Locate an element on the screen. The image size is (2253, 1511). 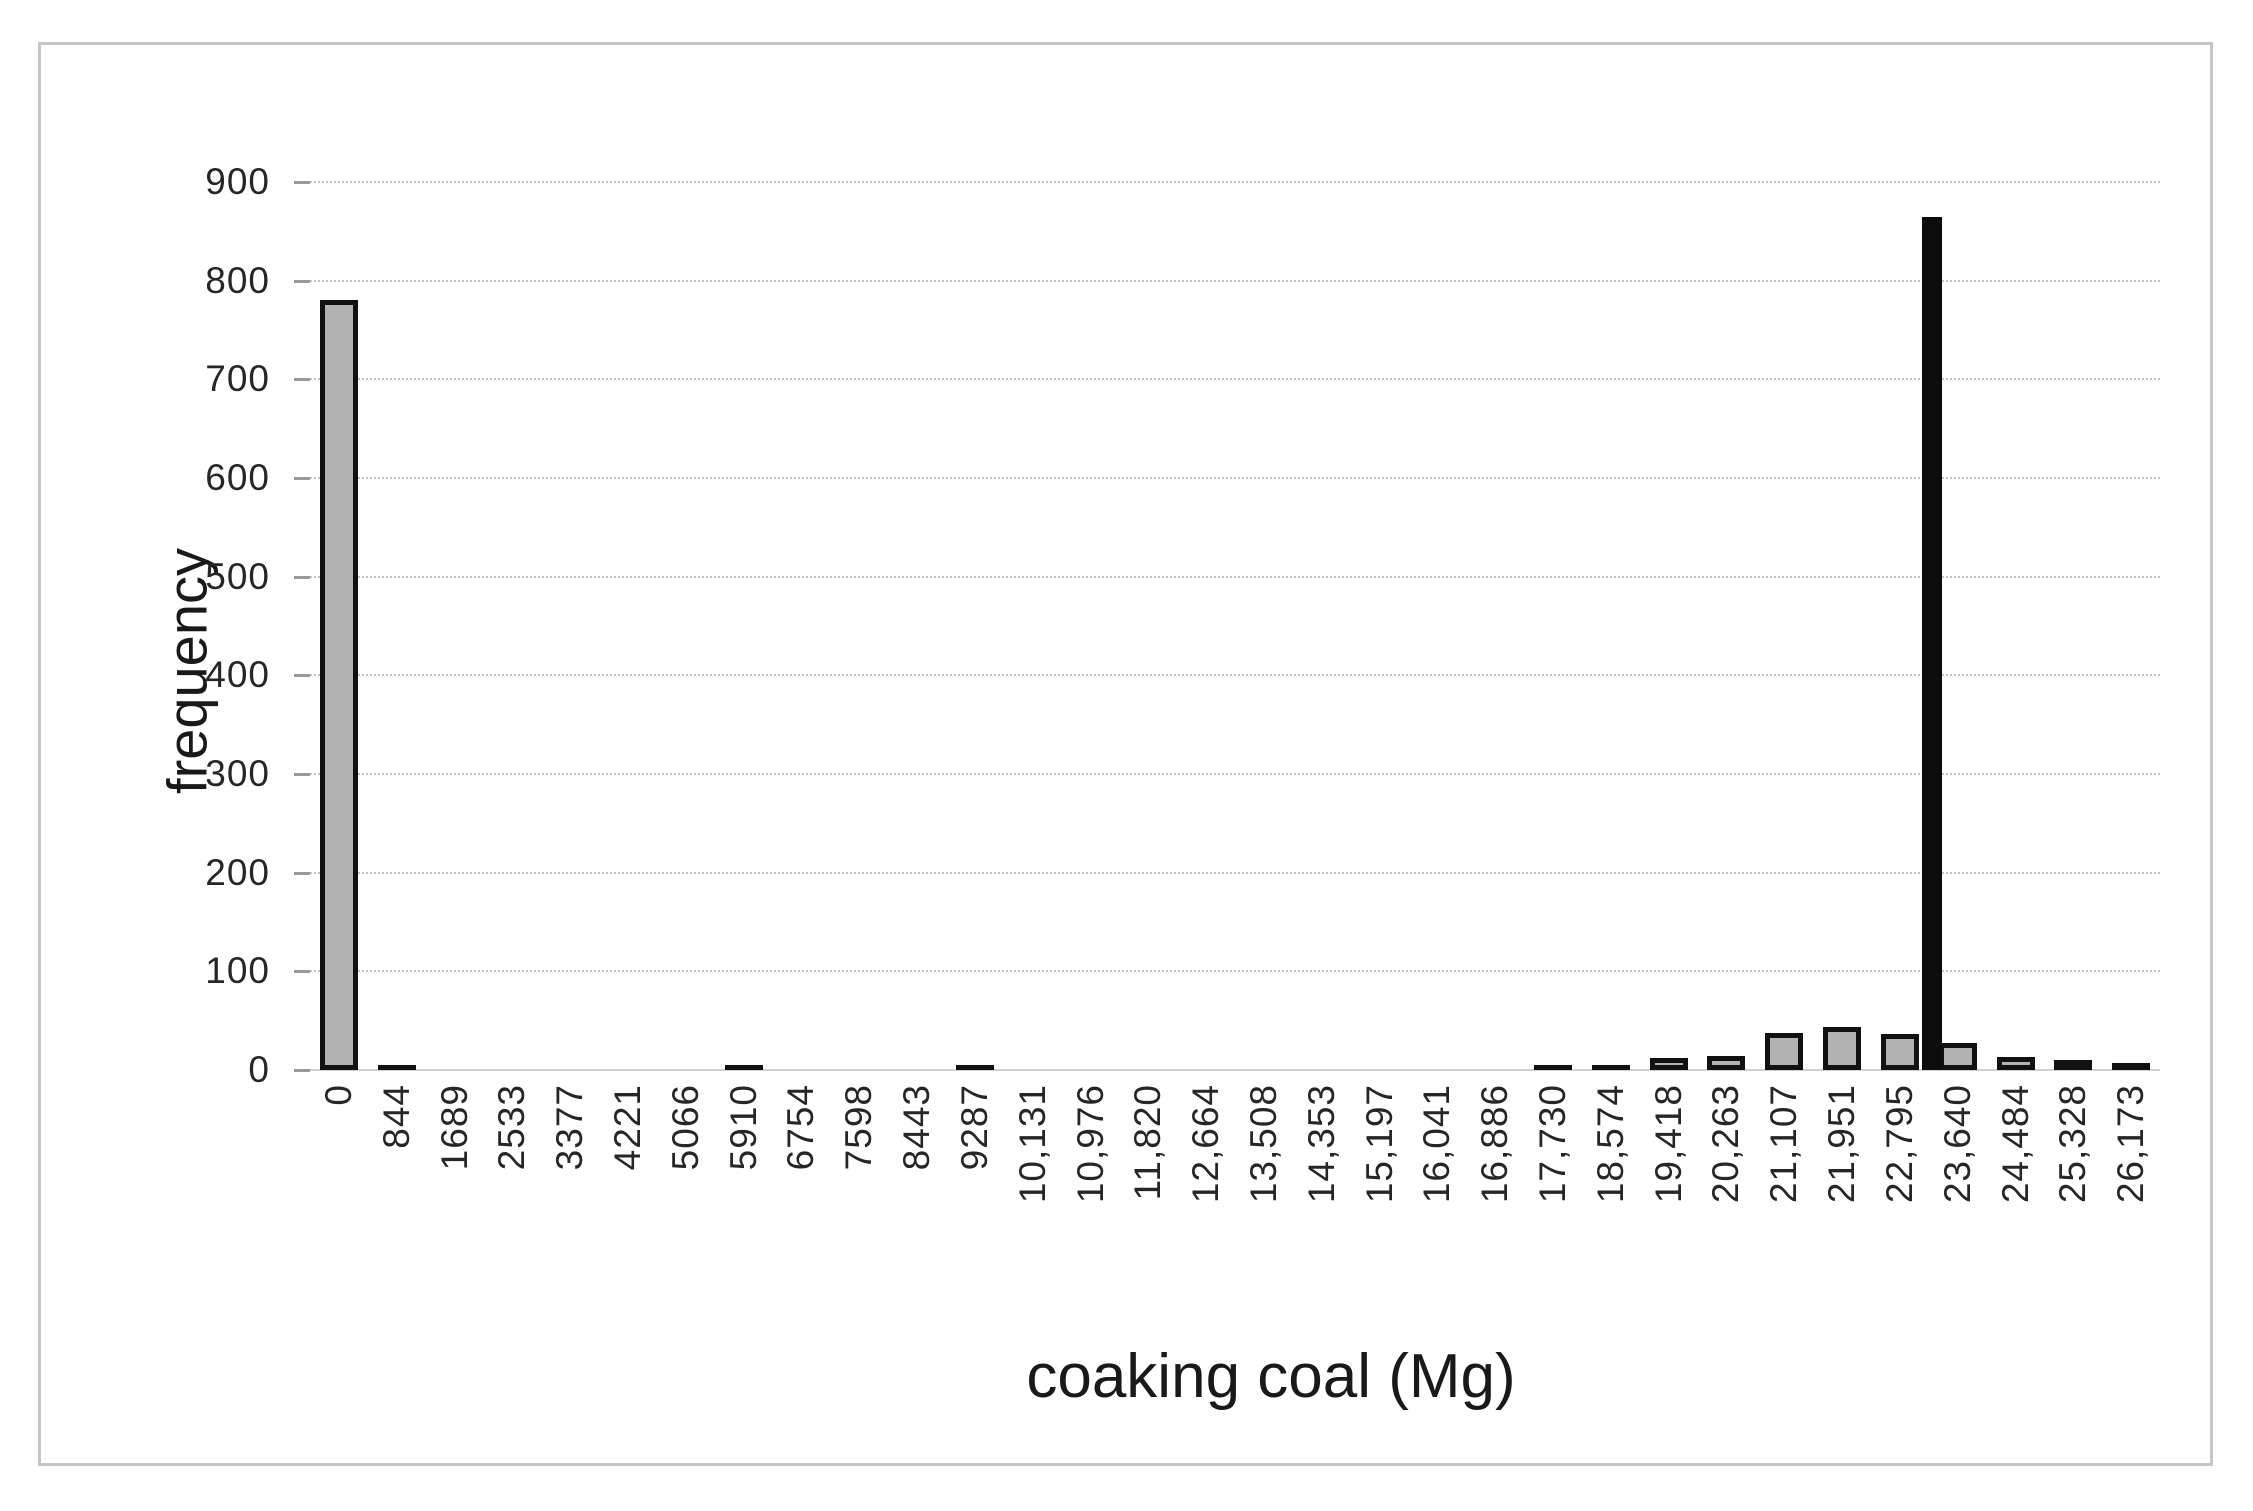
x-tick-label: 9287 is located at coordinates (985, 1129).